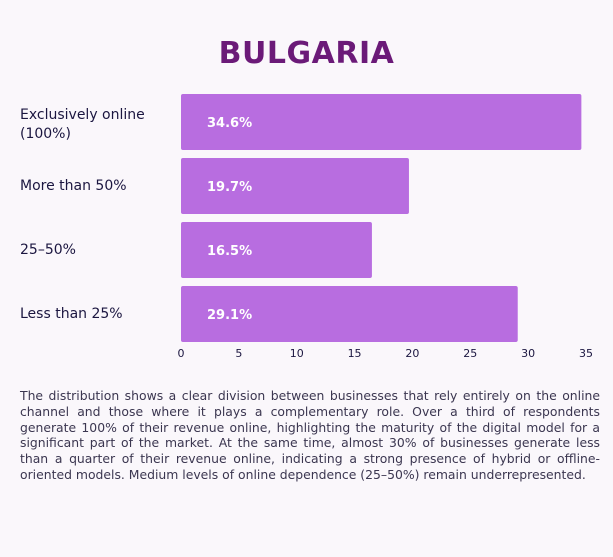 The width and height of the screenshot is (613, 557). I want to click on x-tick-label: 25, so click(470, 353).